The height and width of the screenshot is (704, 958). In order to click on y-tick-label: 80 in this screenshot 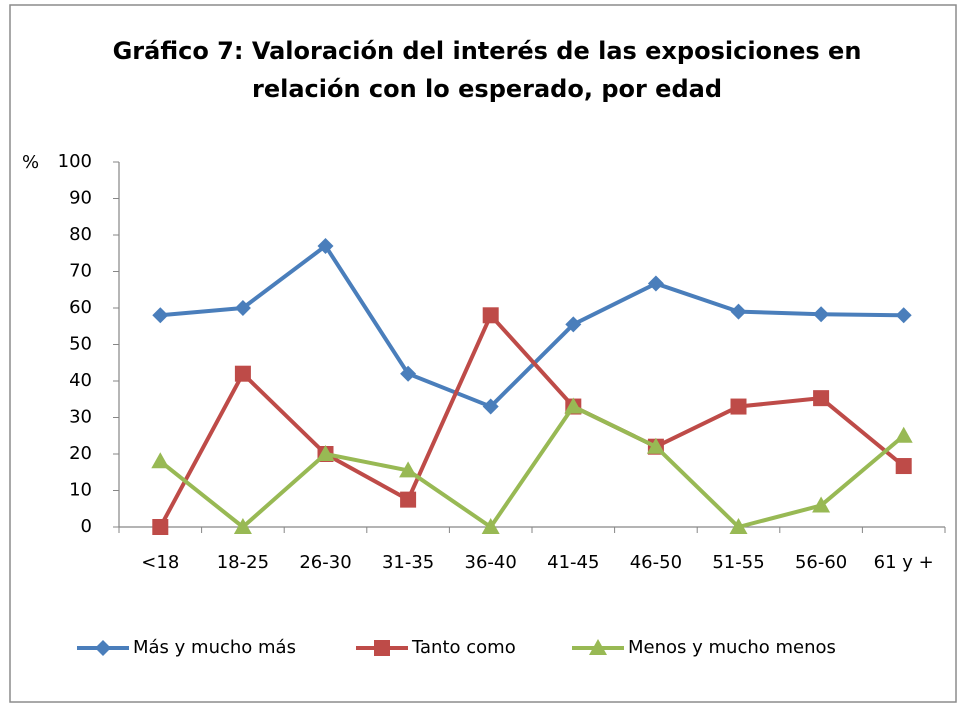, I will do `click(80, 234)`.